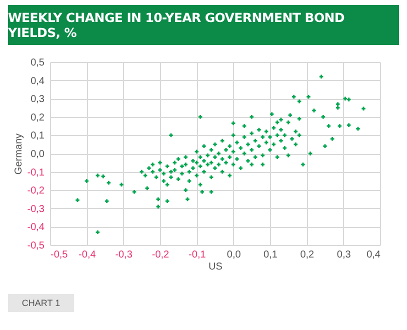 Image resolution: width=407 pixels, height=330 pixels. Describe the element at coordinates (36, 172) in the screenshot. I see `y-tick-label: -0,1` at that location.